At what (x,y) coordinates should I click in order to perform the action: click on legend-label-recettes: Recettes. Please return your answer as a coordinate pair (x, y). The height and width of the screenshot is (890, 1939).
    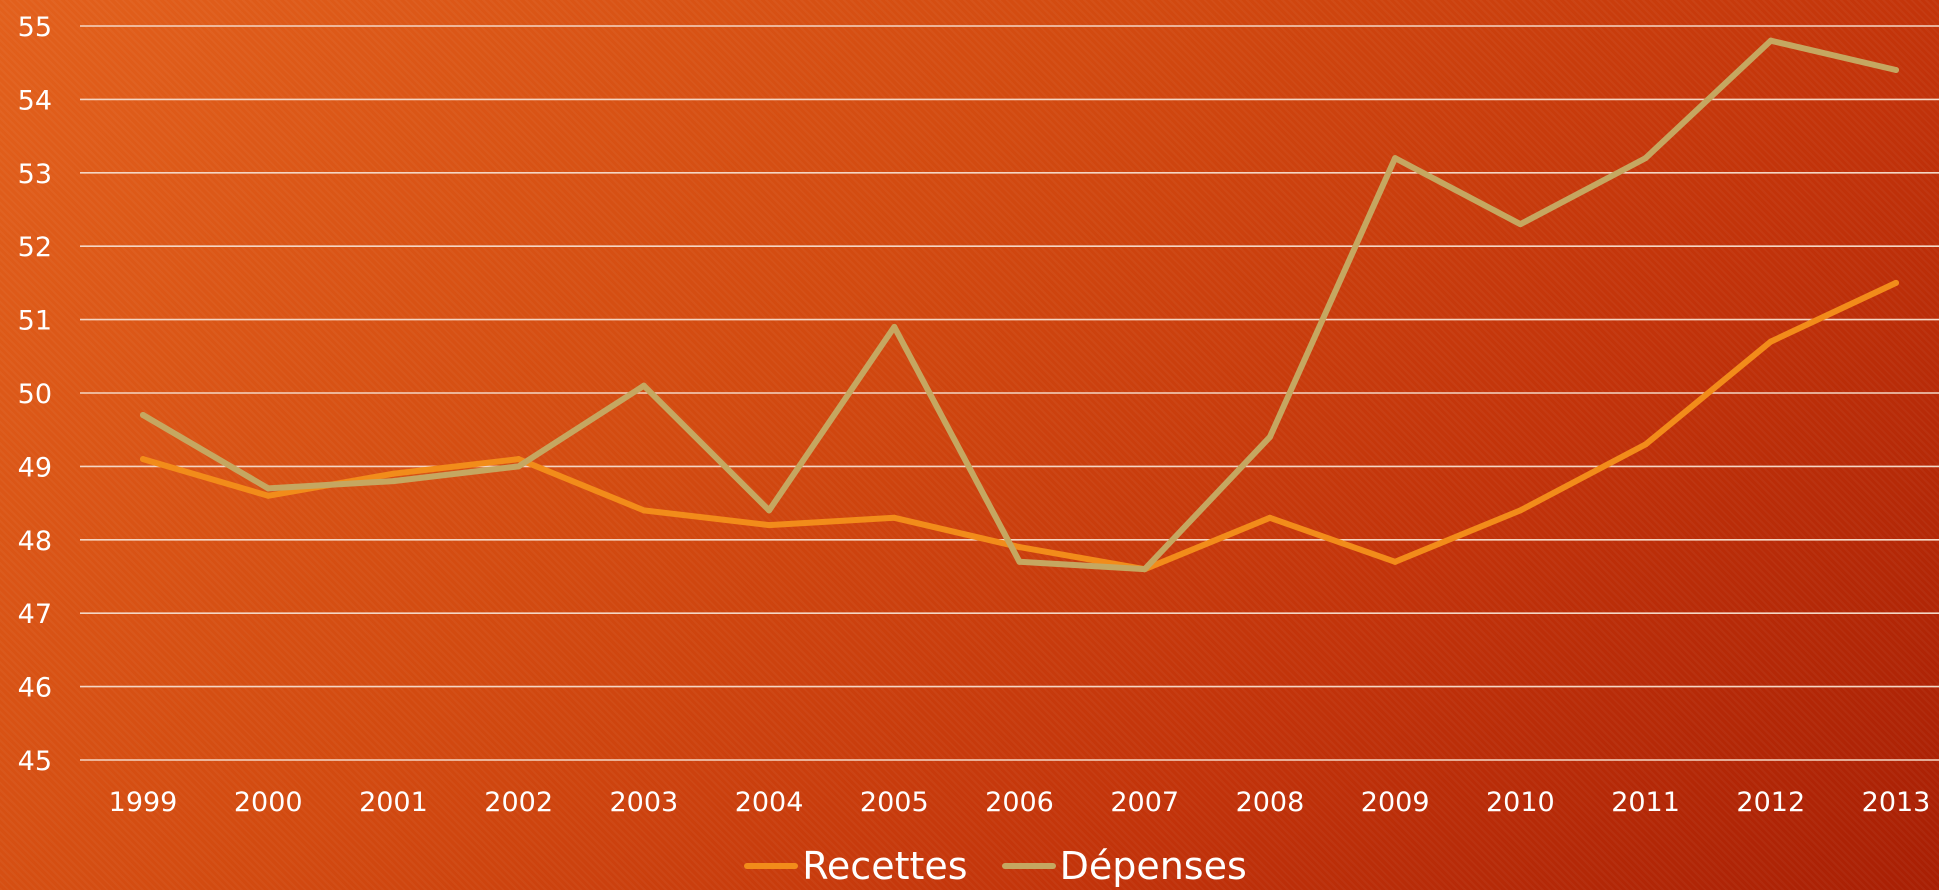
    Looking at the image, I should click on (885, 866).